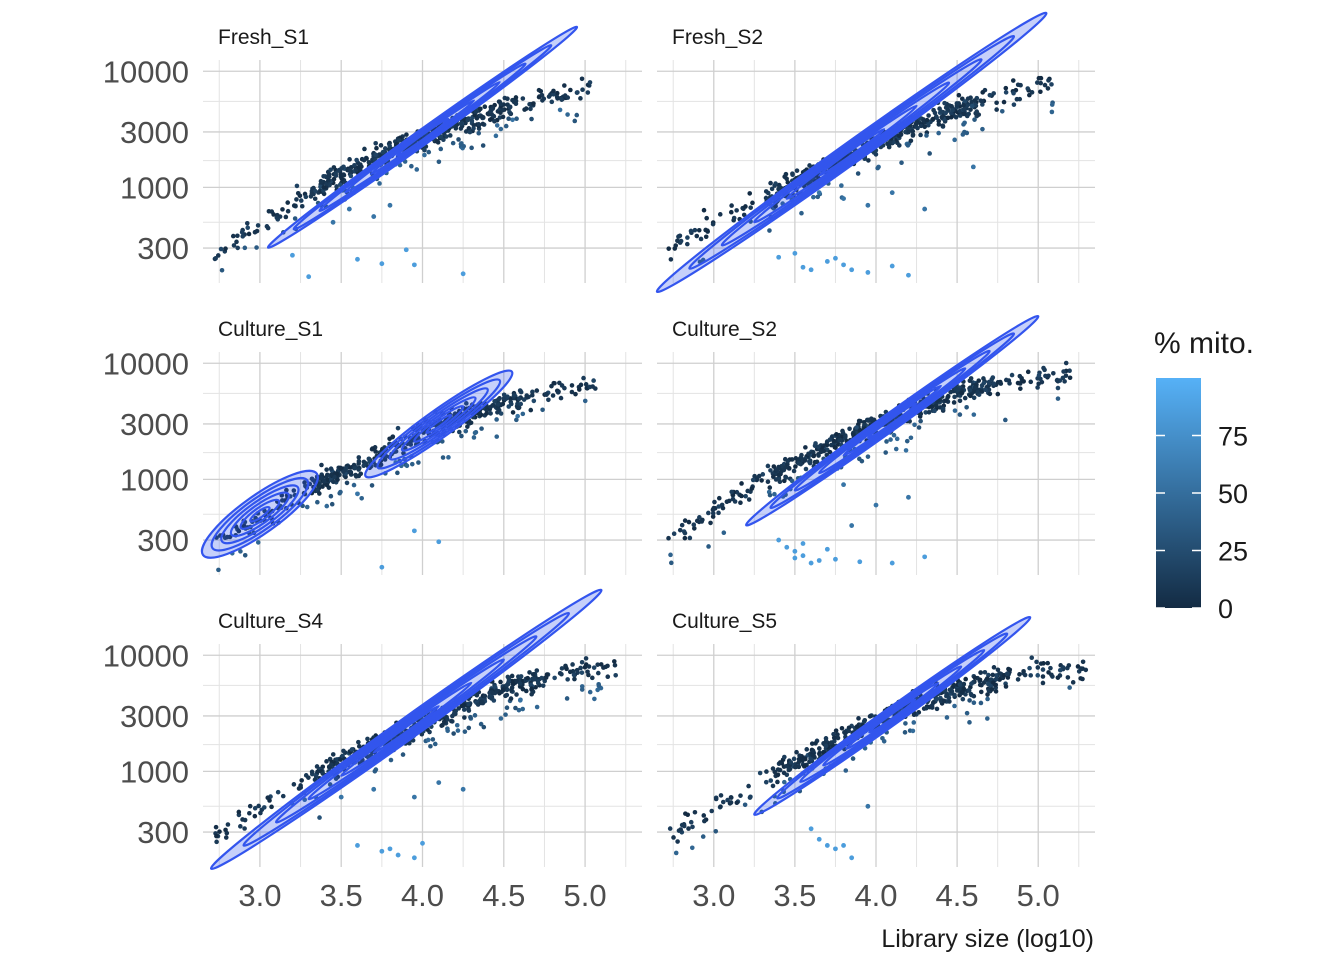 This screenshot has width=1344, height=965. I want to click on facet-panel: Fresh_S1 300 1000 3000 10000, so click(372, 154).